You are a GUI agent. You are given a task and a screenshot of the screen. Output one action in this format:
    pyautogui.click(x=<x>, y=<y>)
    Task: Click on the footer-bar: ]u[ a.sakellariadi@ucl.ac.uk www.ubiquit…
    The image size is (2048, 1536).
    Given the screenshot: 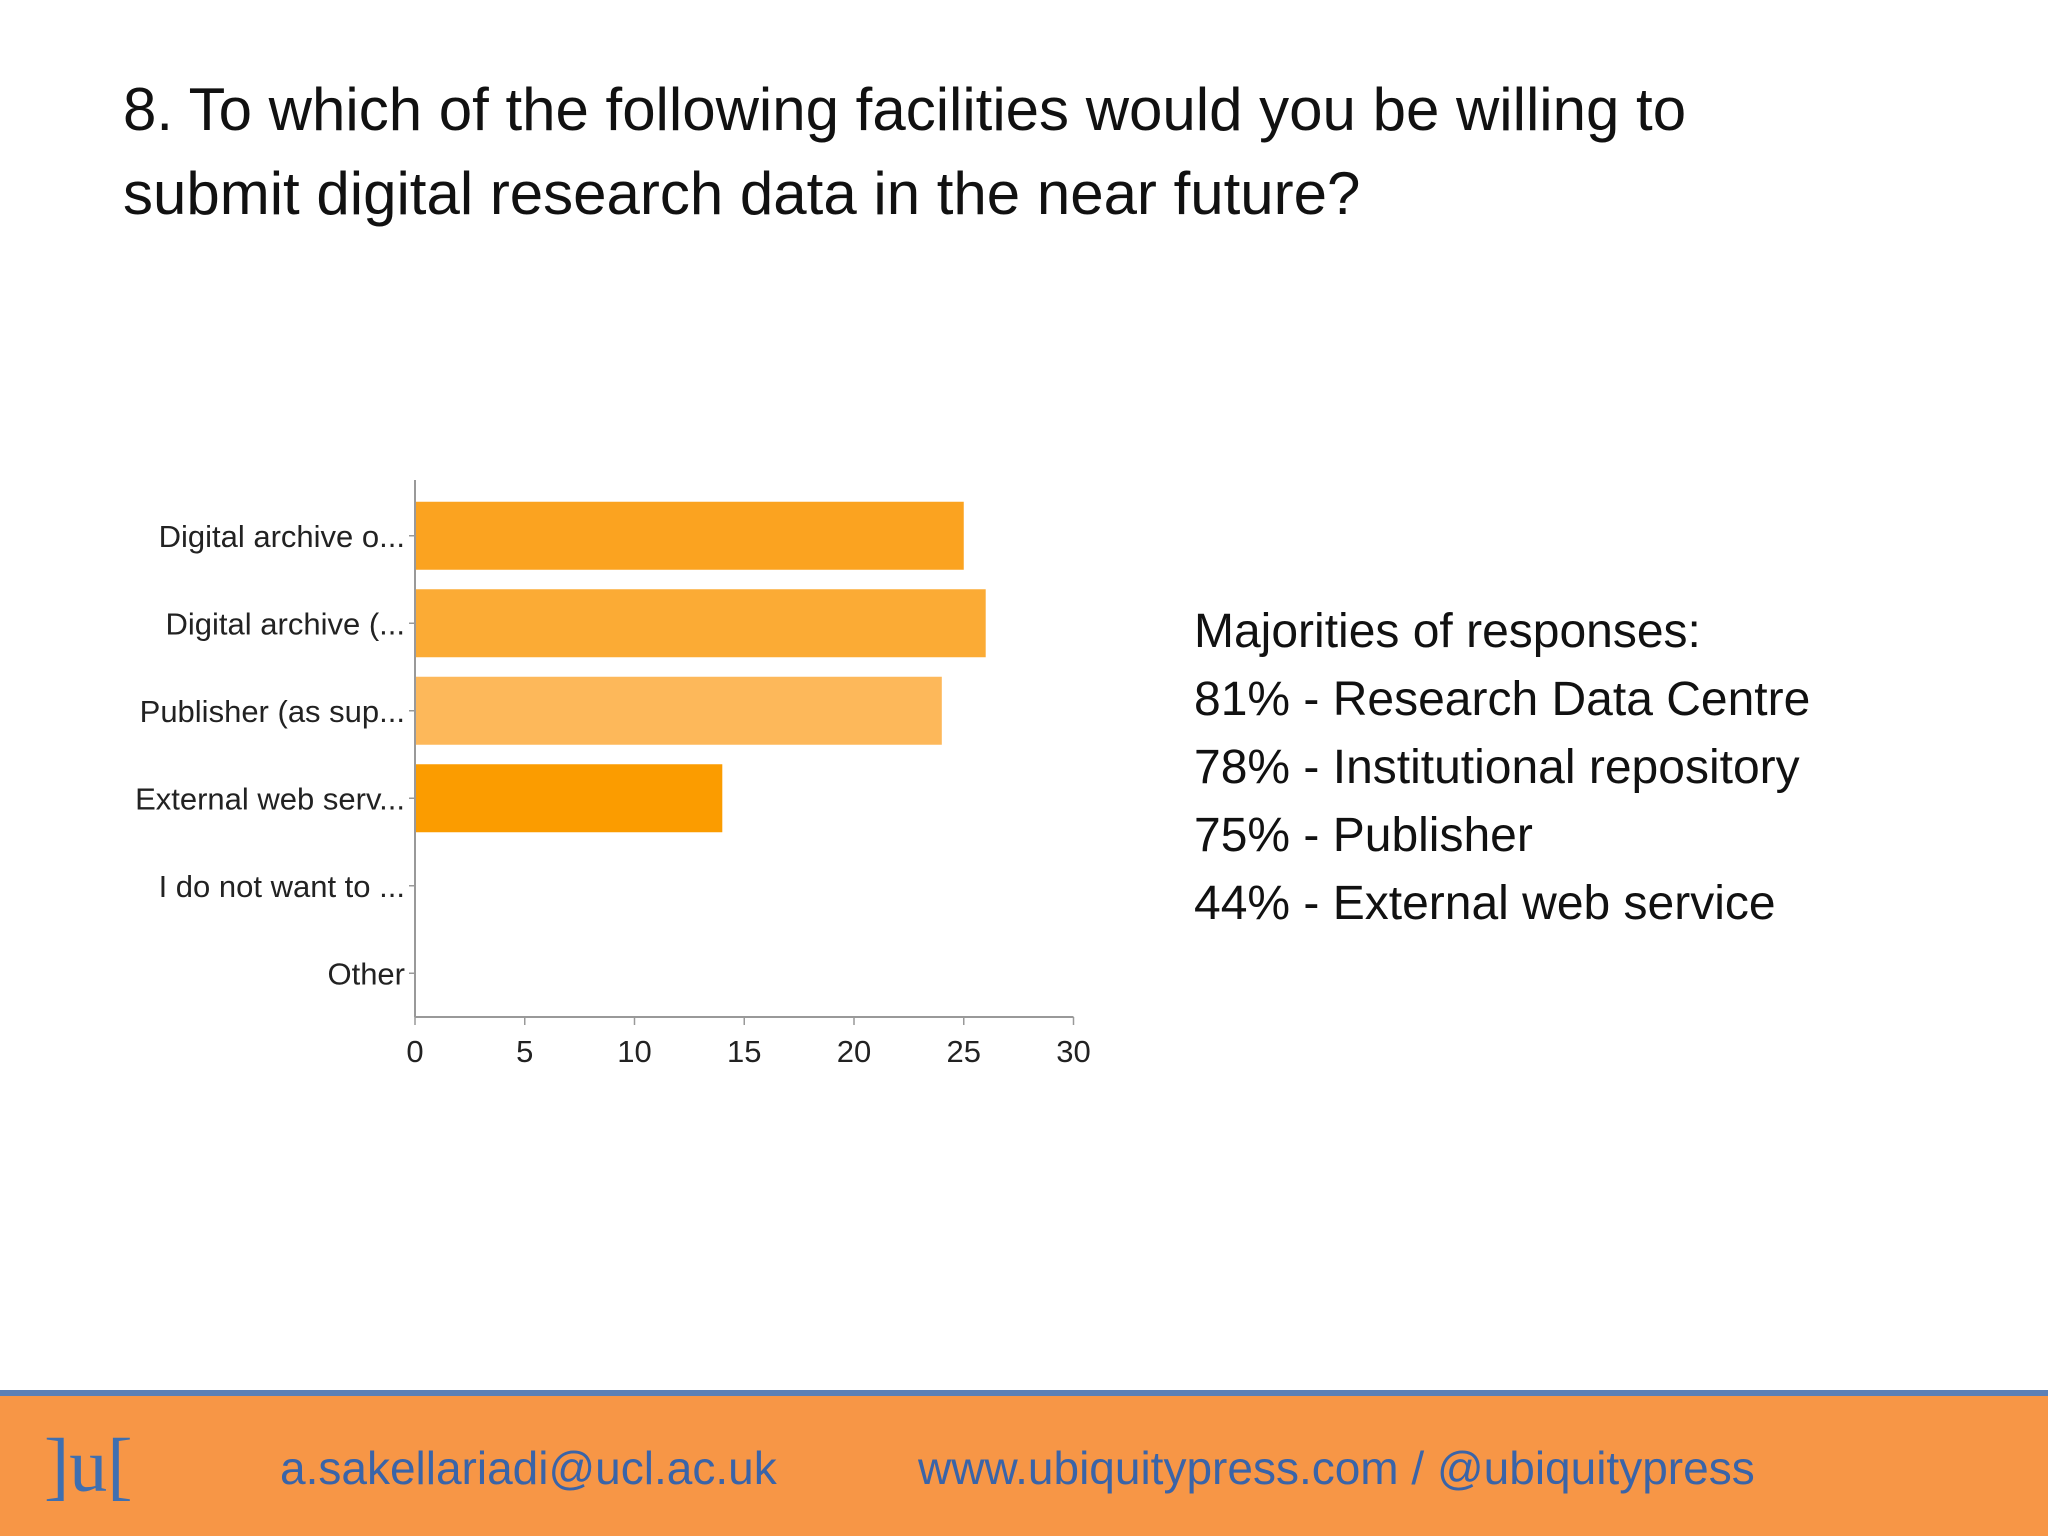 What is the action you would take?
    pyautogui.click(x=1024, y=1466)
    